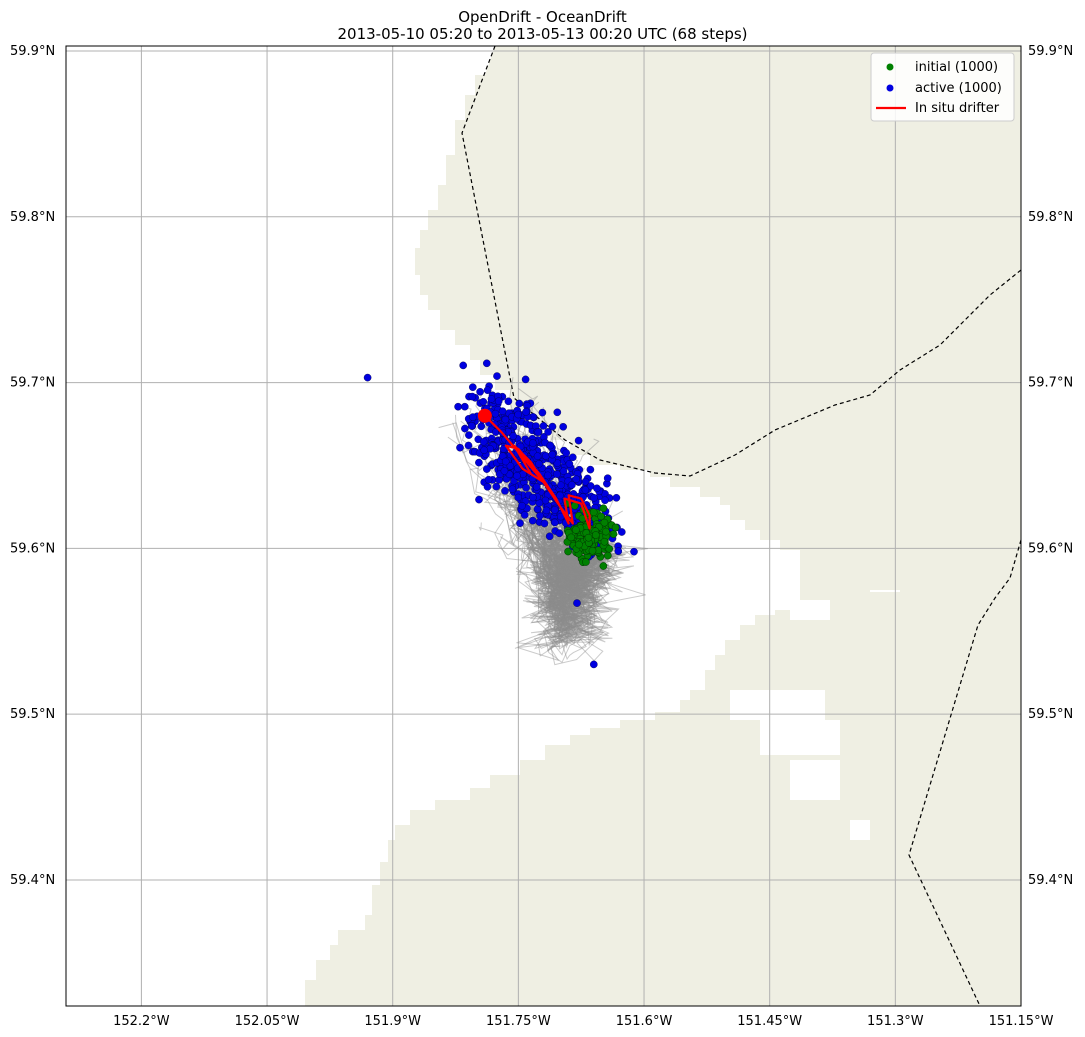 This screenshot has height=1037, width=1085. I want to click on y-tick-label-left: 59.7°N, so click(32, 383).